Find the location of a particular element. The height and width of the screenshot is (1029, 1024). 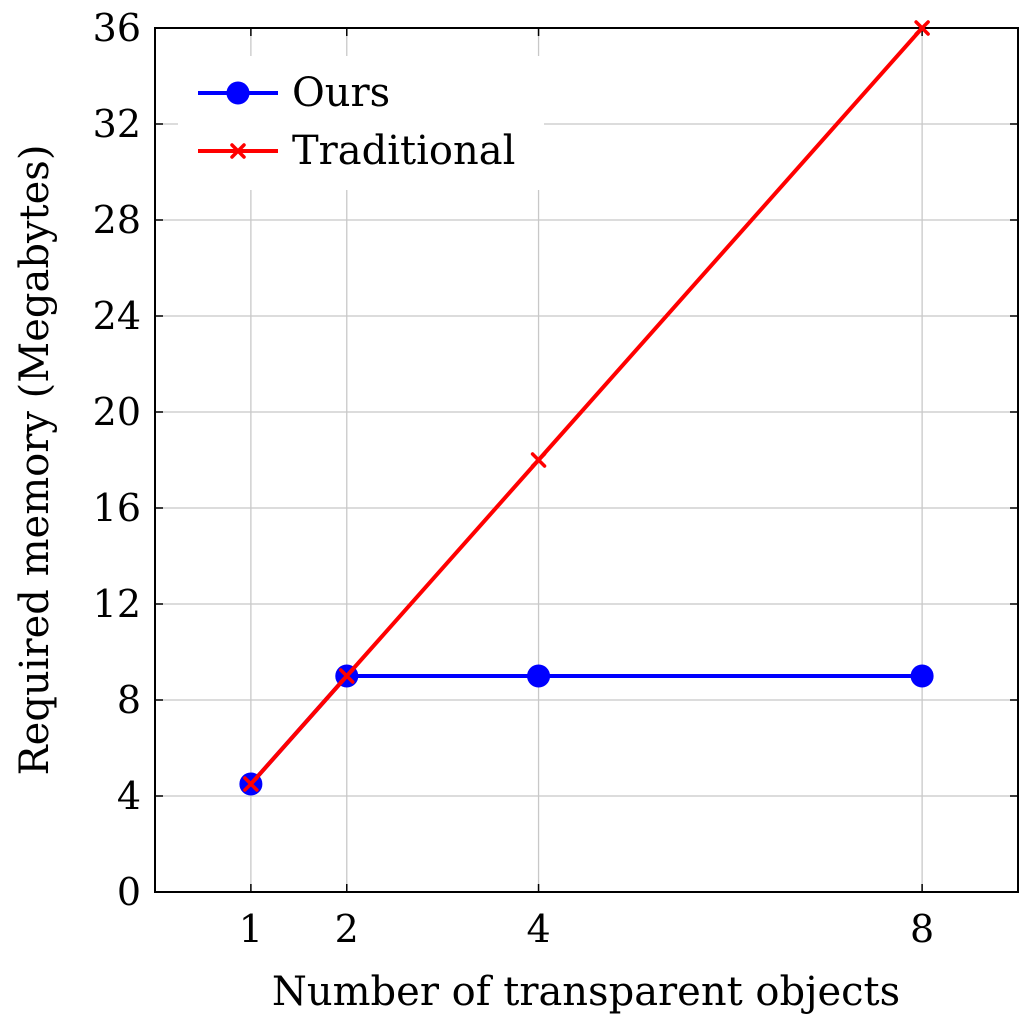

x-tick-label: 2 is located at coordinates (347, 929).